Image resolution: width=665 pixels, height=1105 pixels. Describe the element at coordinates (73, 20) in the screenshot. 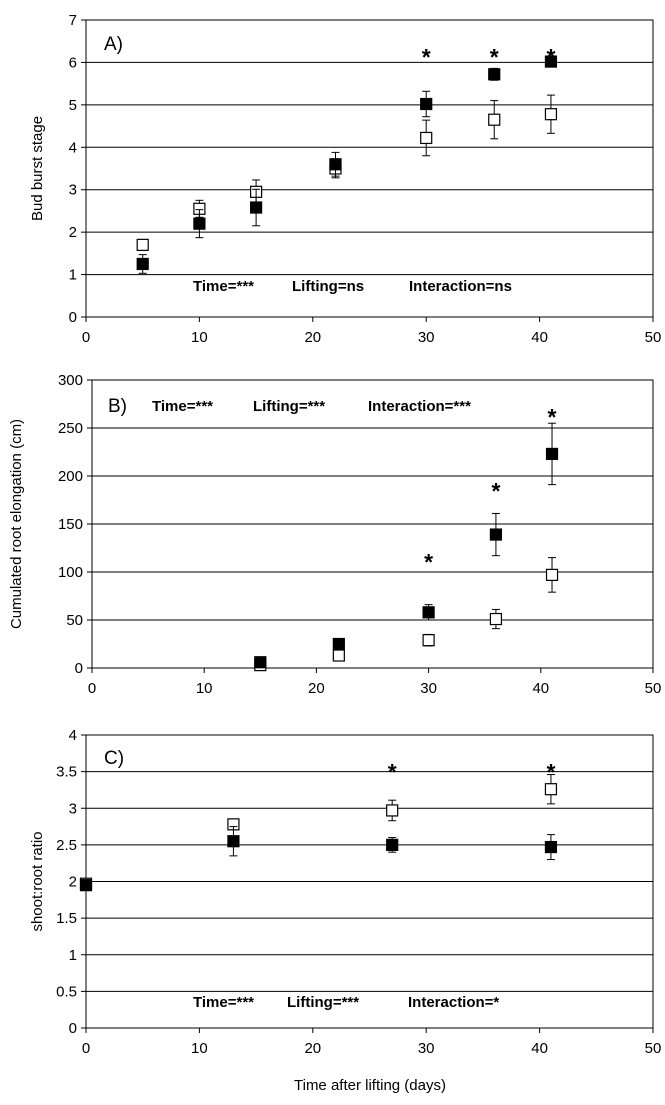

I see `y-tick-label: 7` at that location.